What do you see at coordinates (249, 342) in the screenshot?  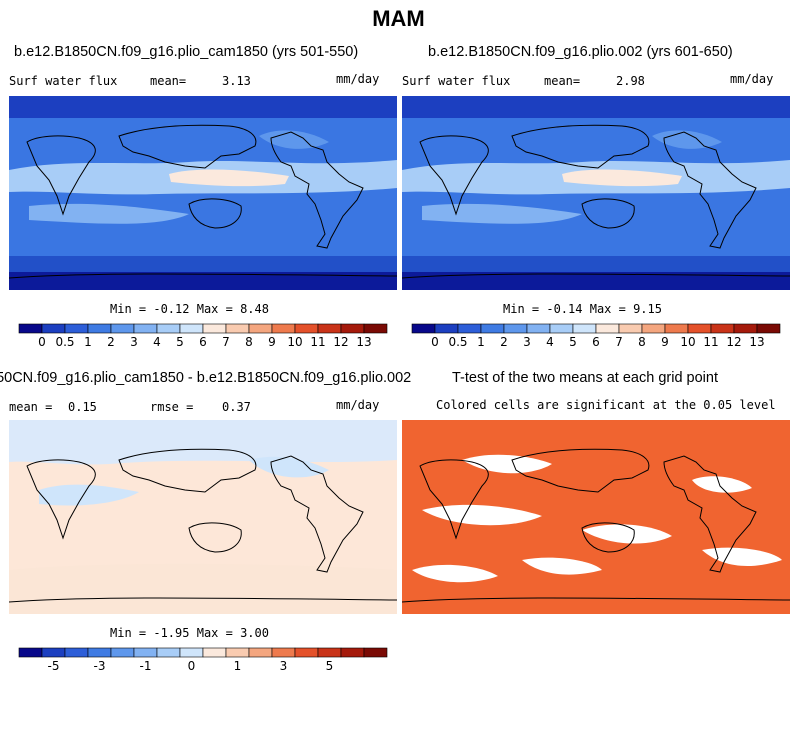 I see `colorbar-1-tick-label: 8` at bounding box center [249, 342].